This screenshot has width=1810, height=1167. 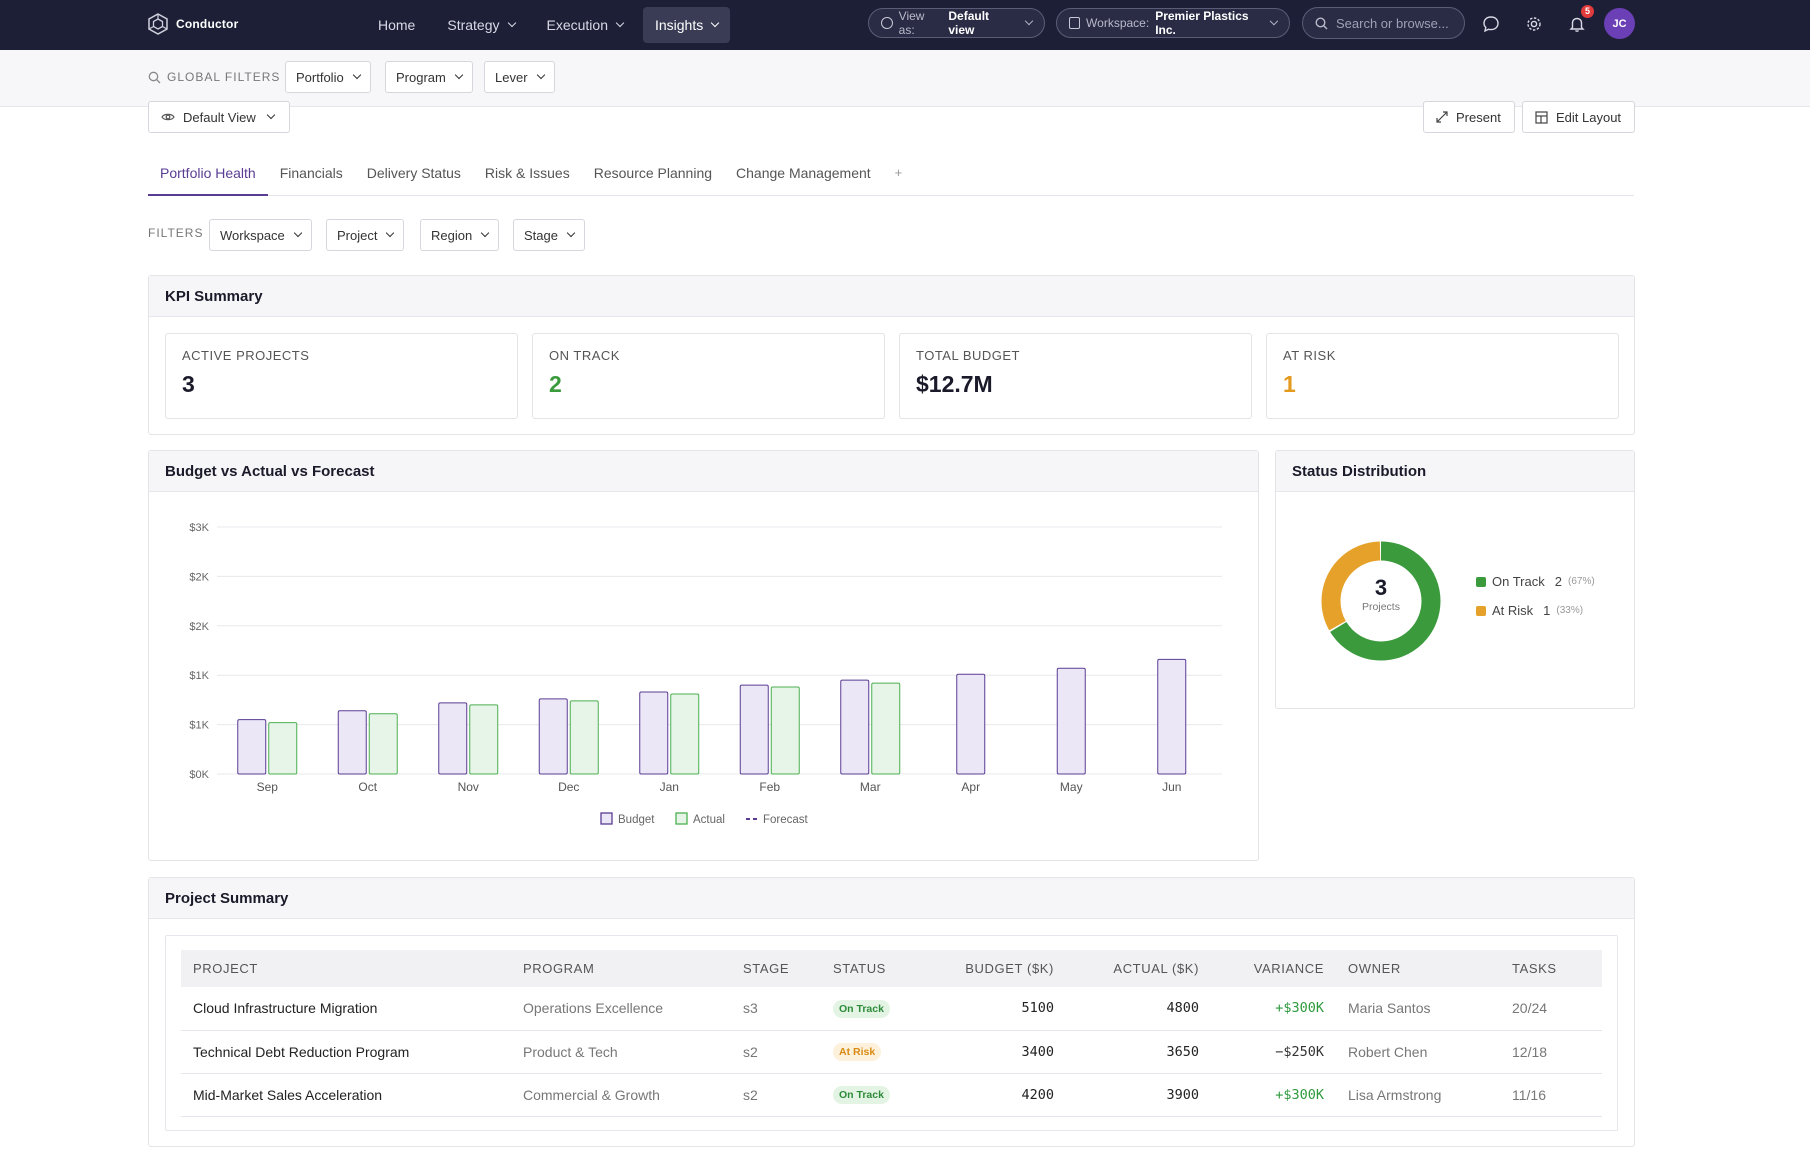 I want to click on present-button: Present, so click(x=1469, y=117).